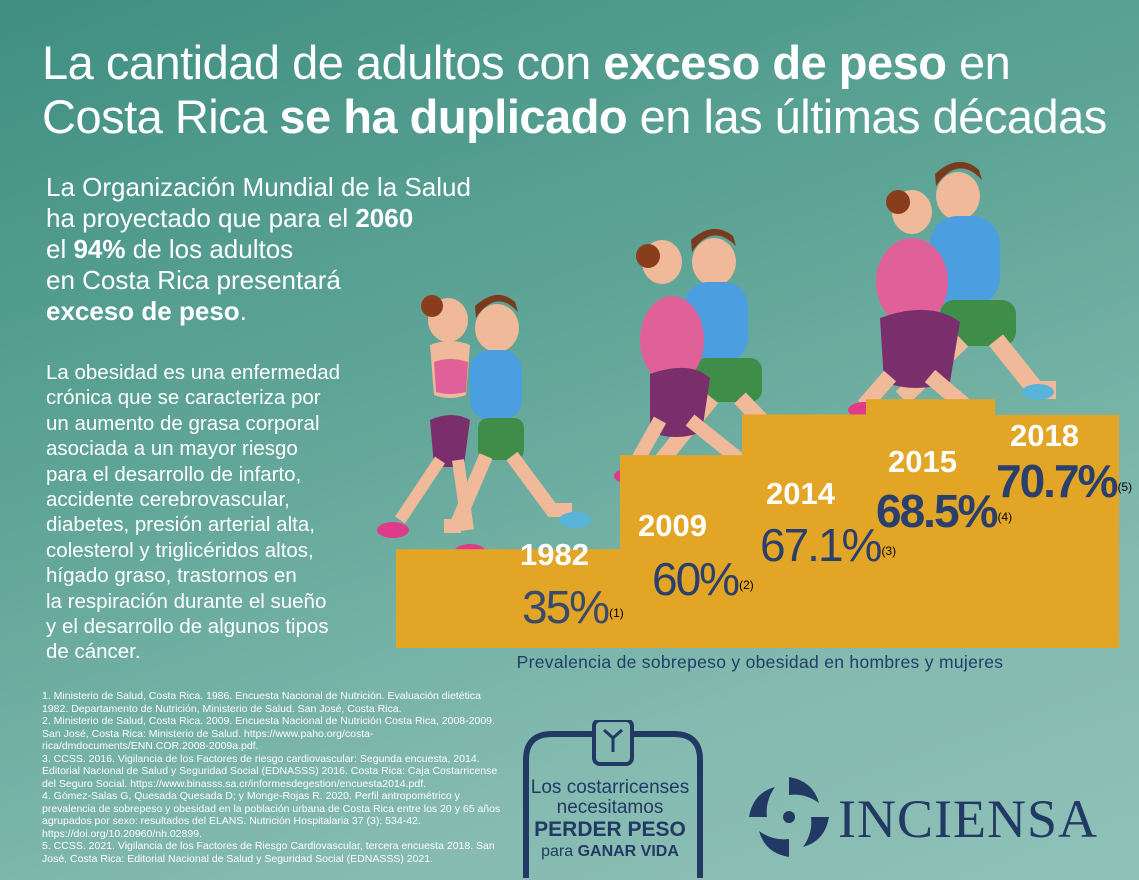  I want to click on year-label-1982: 1982, so click(554, 554).